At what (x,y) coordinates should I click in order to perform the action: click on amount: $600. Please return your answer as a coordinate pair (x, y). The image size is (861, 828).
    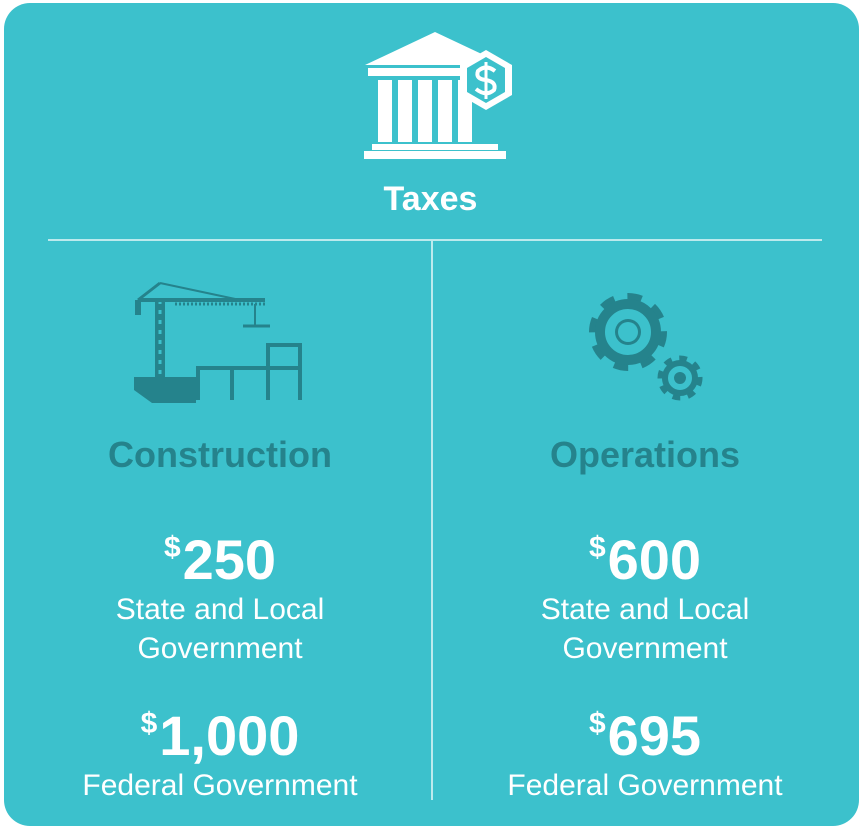
    Looking at the image, I should click on (645, 554).